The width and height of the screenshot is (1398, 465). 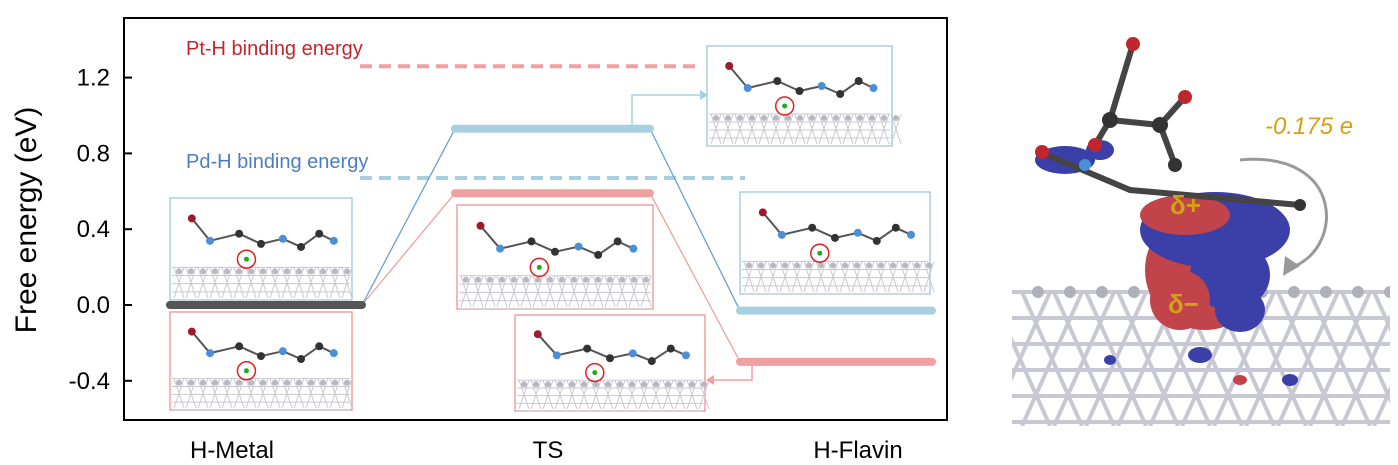 I want to click on inset-pd-ts, so click(x=804, y=96).